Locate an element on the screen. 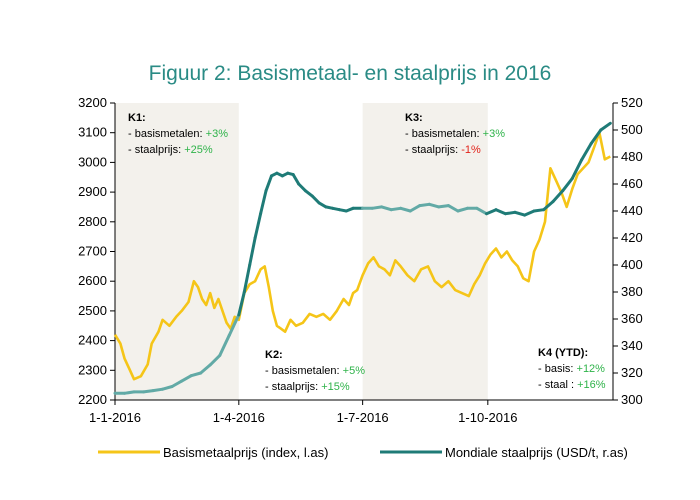 The width and height of the screenshot is (700, 500). quarter-line-value: -1% is located at coordinates (471, 150).